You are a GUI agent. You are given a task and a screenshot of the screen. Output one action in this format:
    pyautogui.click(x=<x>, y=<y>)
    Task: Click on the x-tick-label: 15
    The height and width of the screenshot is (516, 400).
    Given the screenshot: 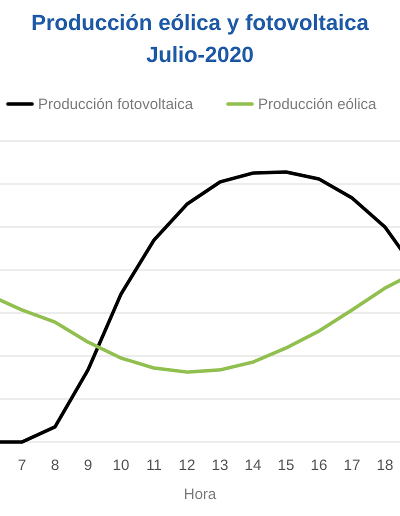 What is the action you would take?
    pyautogui.click(x=286, y=465)
    